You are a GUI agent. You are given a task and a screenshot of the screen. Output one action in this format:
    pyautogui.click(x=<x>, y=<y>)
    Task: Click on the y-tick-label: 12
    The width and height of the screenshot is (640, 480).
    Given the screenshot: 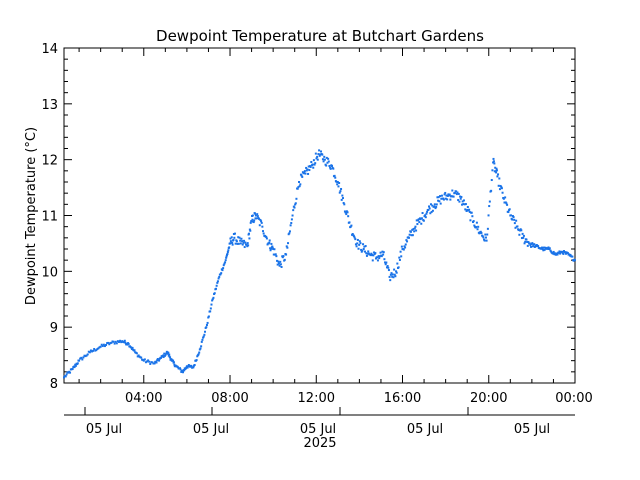 What is the action you would take?
    pyautogui.click(x=49, y=161)
    